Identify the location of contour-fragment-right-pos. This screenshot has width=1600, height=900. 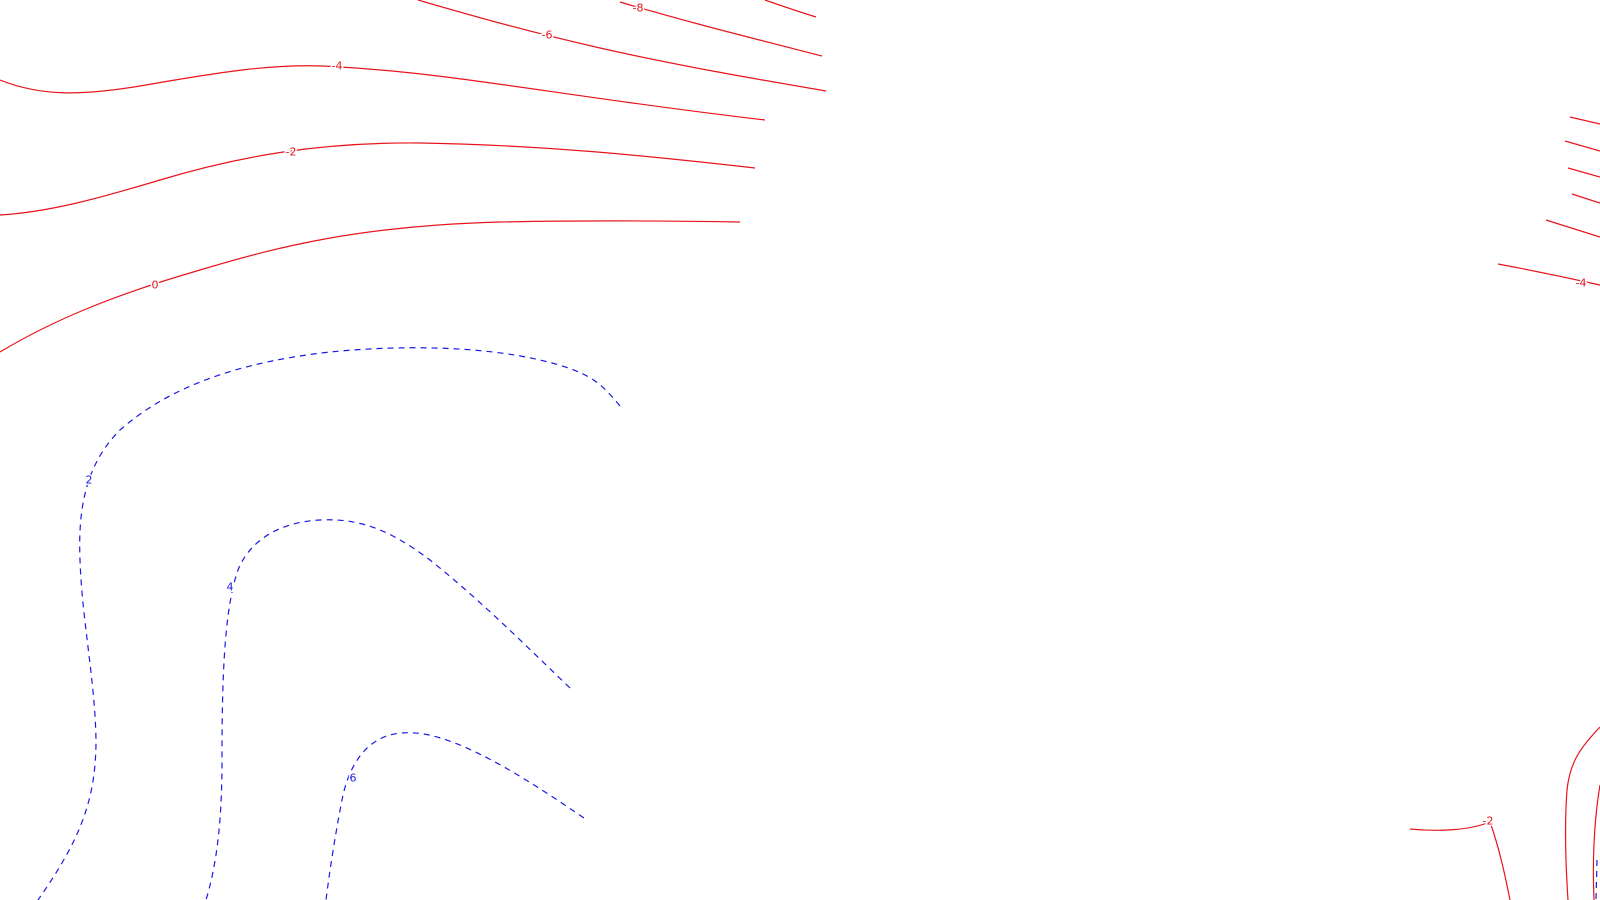
(1596, 879).